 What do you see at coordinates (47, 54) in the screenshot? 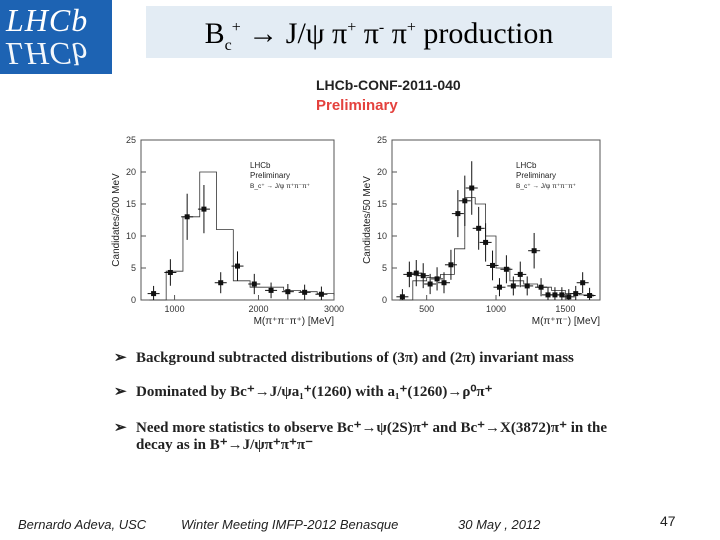
I see `logo-text-mirrored: LHCb` at bounding box center [47, 54].